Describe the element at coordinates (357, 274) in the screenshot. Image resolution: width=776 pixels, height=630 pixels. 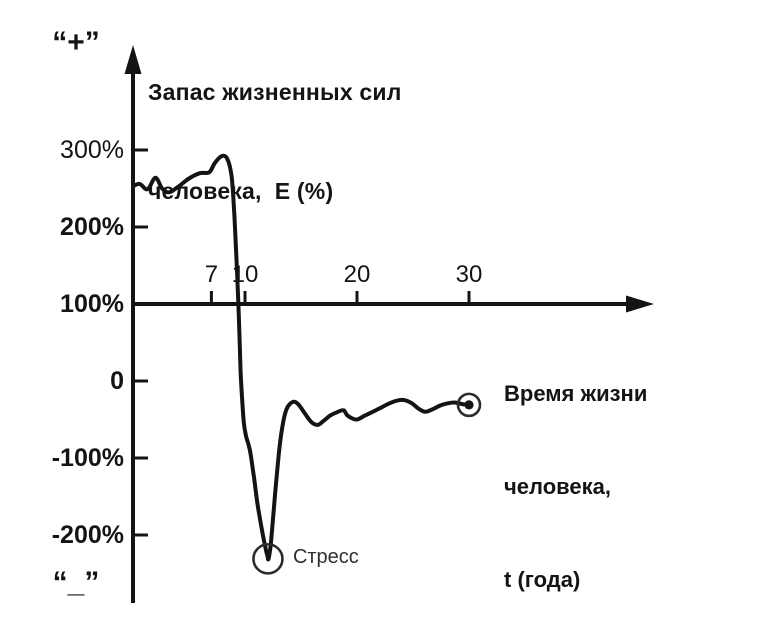
I see `x-tick-label: 20` at that location.